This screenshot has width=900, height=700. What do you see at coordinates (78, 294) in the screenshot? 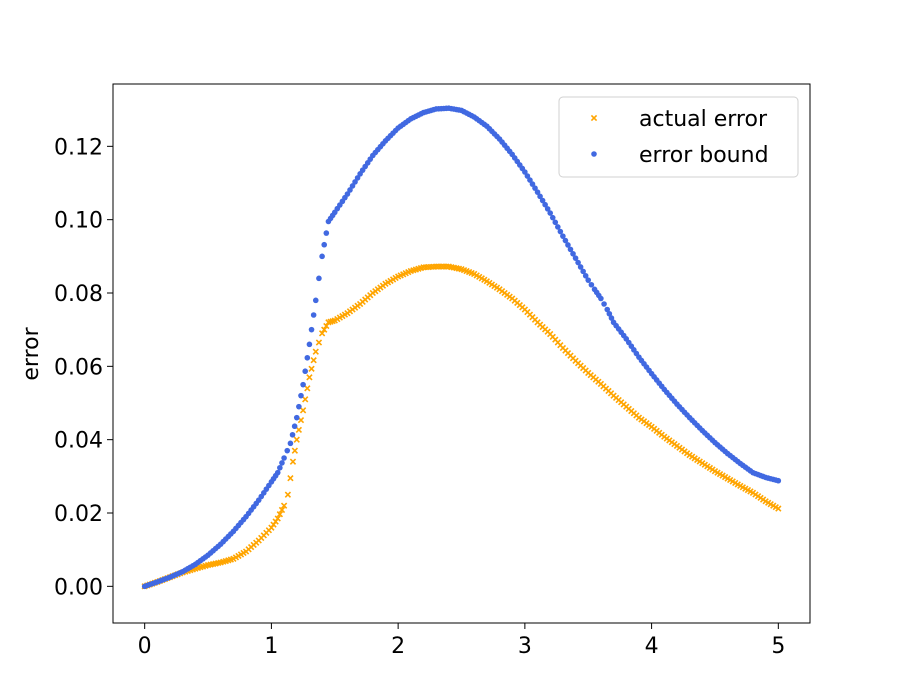
I see `y-tick-label: 0.08` at bounding box center [78, 294].